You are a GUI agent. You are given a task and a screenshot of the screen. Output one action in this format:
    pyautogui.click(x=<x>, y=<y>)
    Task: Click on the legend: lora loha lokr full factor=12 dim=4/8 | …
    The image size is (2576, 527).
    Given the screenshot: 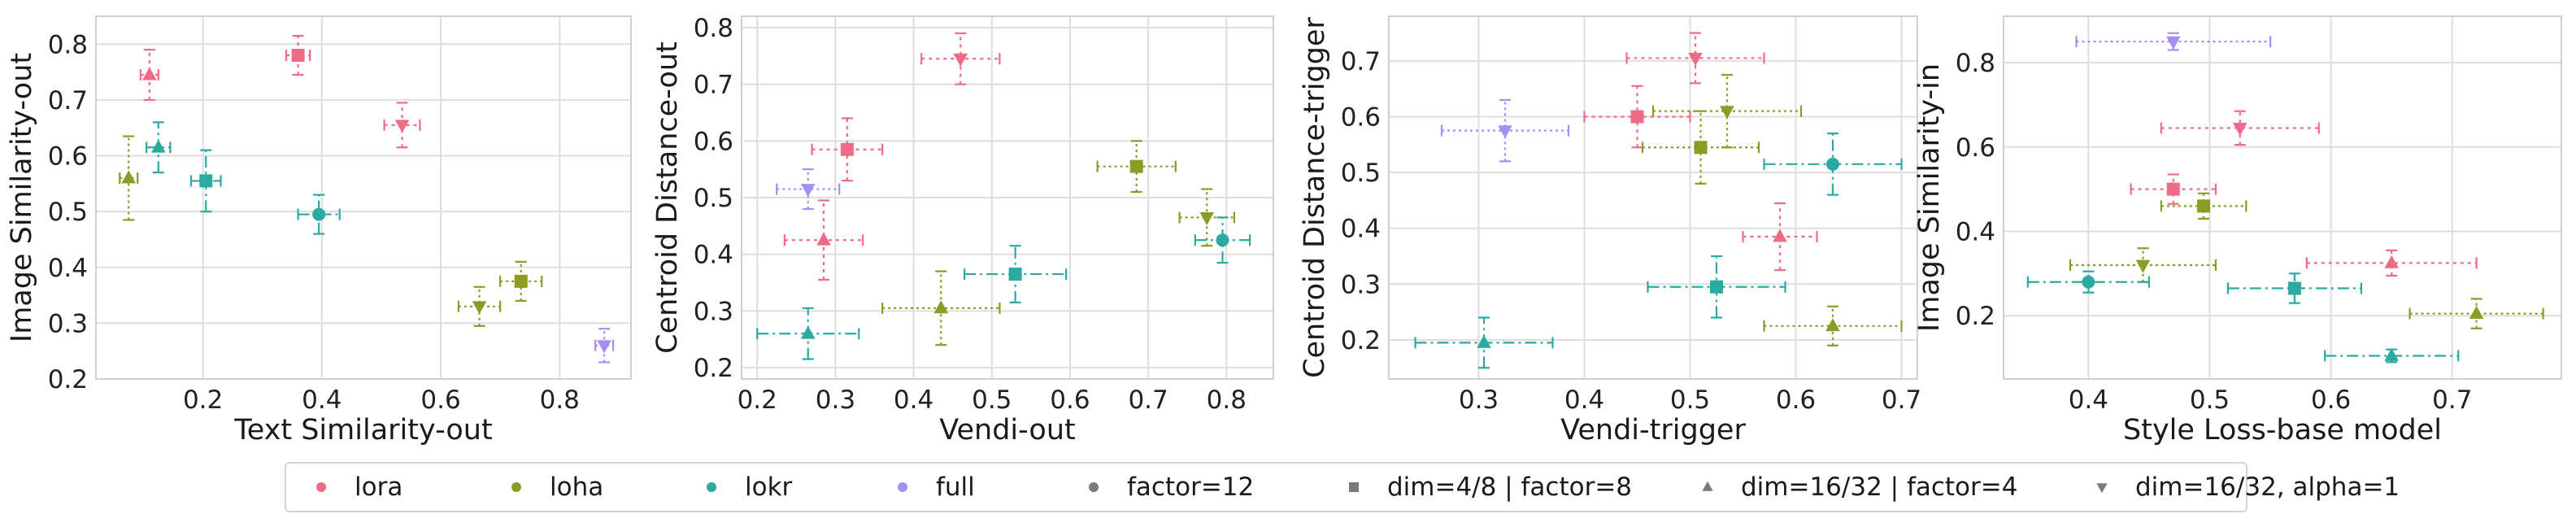 What is the action you would take?
    pyautogui.click(x=1342, y=487)
    